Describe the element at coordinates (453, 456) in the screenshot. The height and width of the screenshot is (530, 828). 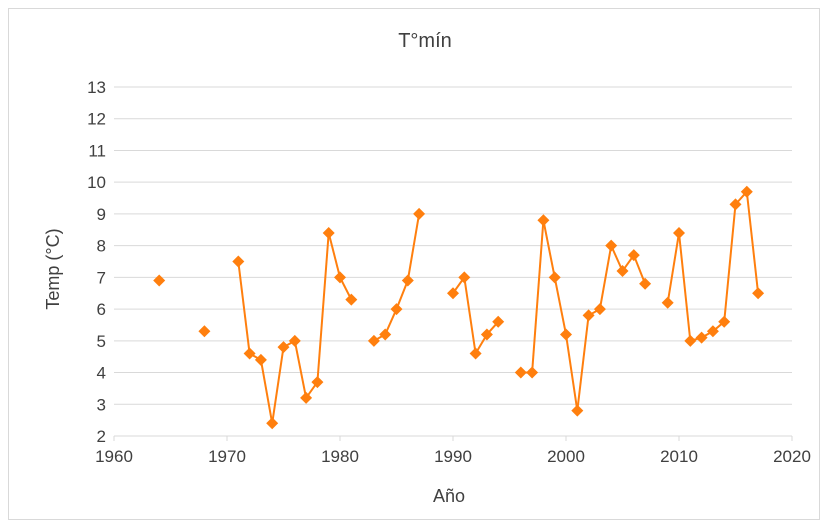
I see `x-tick-label: 1990` at that location.